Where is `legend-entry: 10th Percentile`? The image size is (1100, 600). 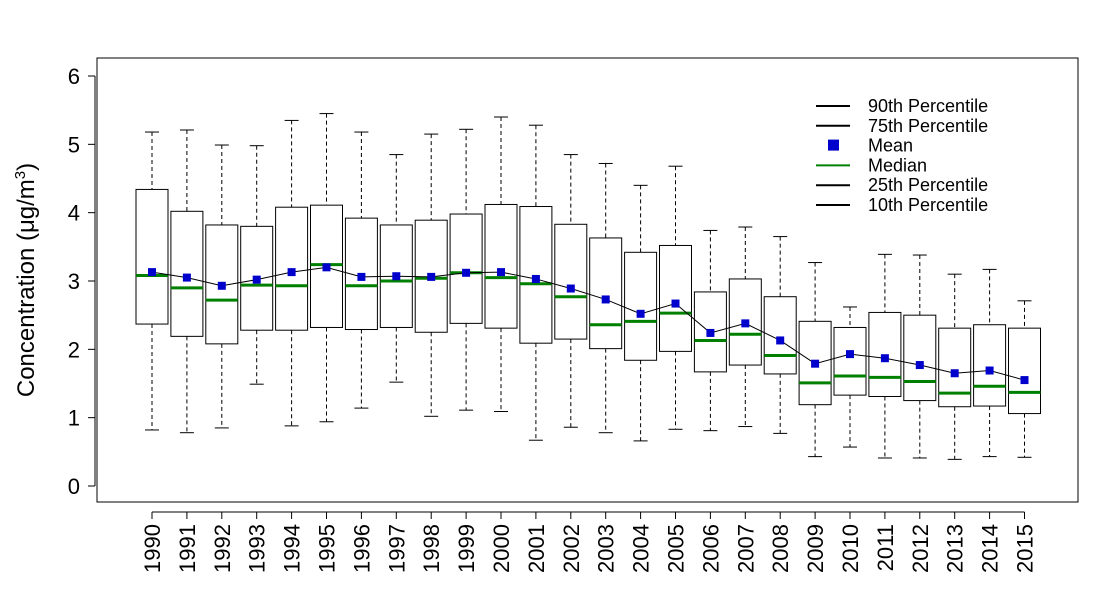
legend-entry: 10th Percentile is located at coordinates (902, 205).